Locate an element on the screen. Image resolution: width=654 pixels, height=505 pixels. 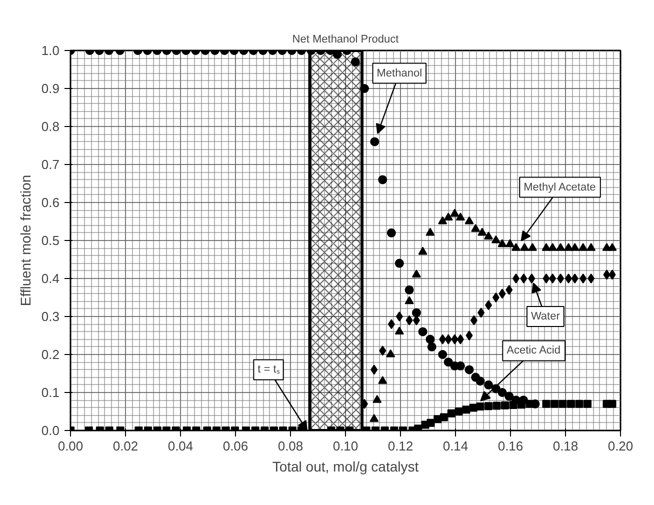
y-tick-label: 0.5 is located at coordinates (50, 240).